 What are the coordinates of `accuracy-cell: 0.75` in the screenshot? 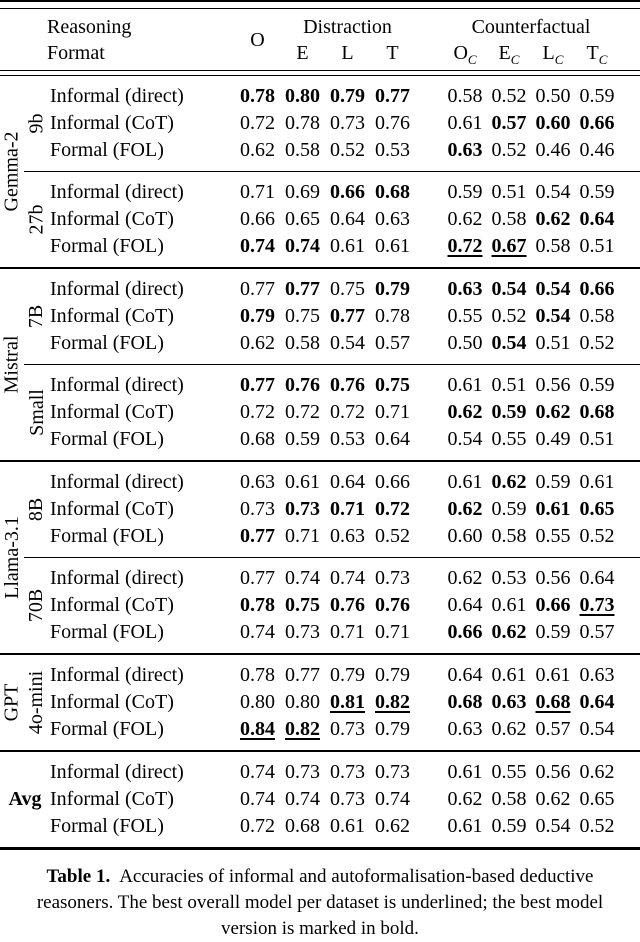 It's located at (347, 289).